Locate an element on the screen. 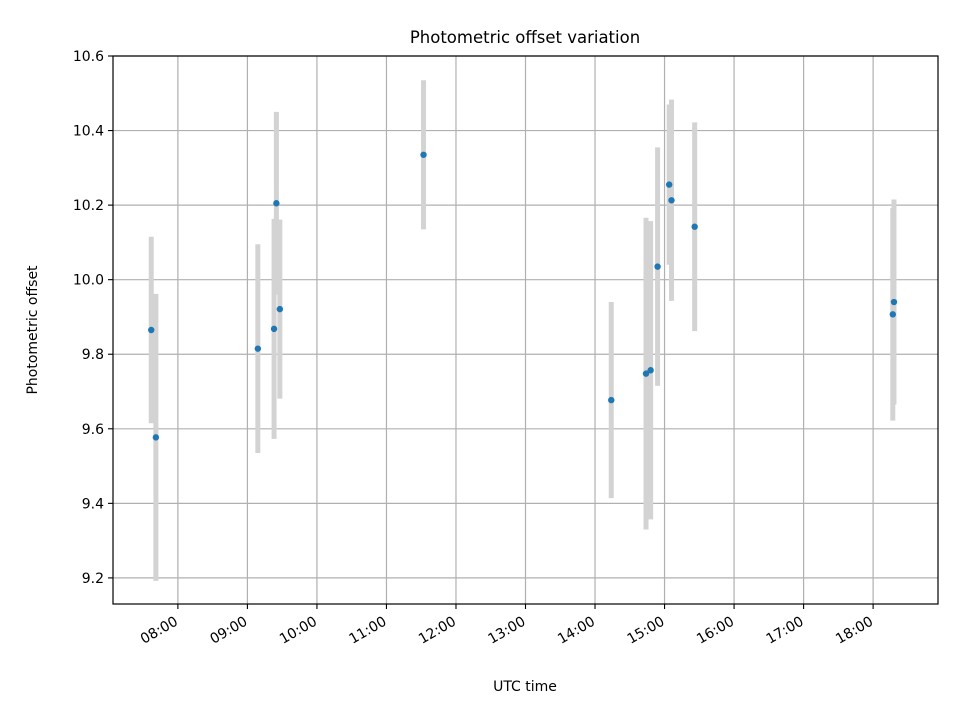  x-tick-label: 08:00 is located at coordinates (159, 631).